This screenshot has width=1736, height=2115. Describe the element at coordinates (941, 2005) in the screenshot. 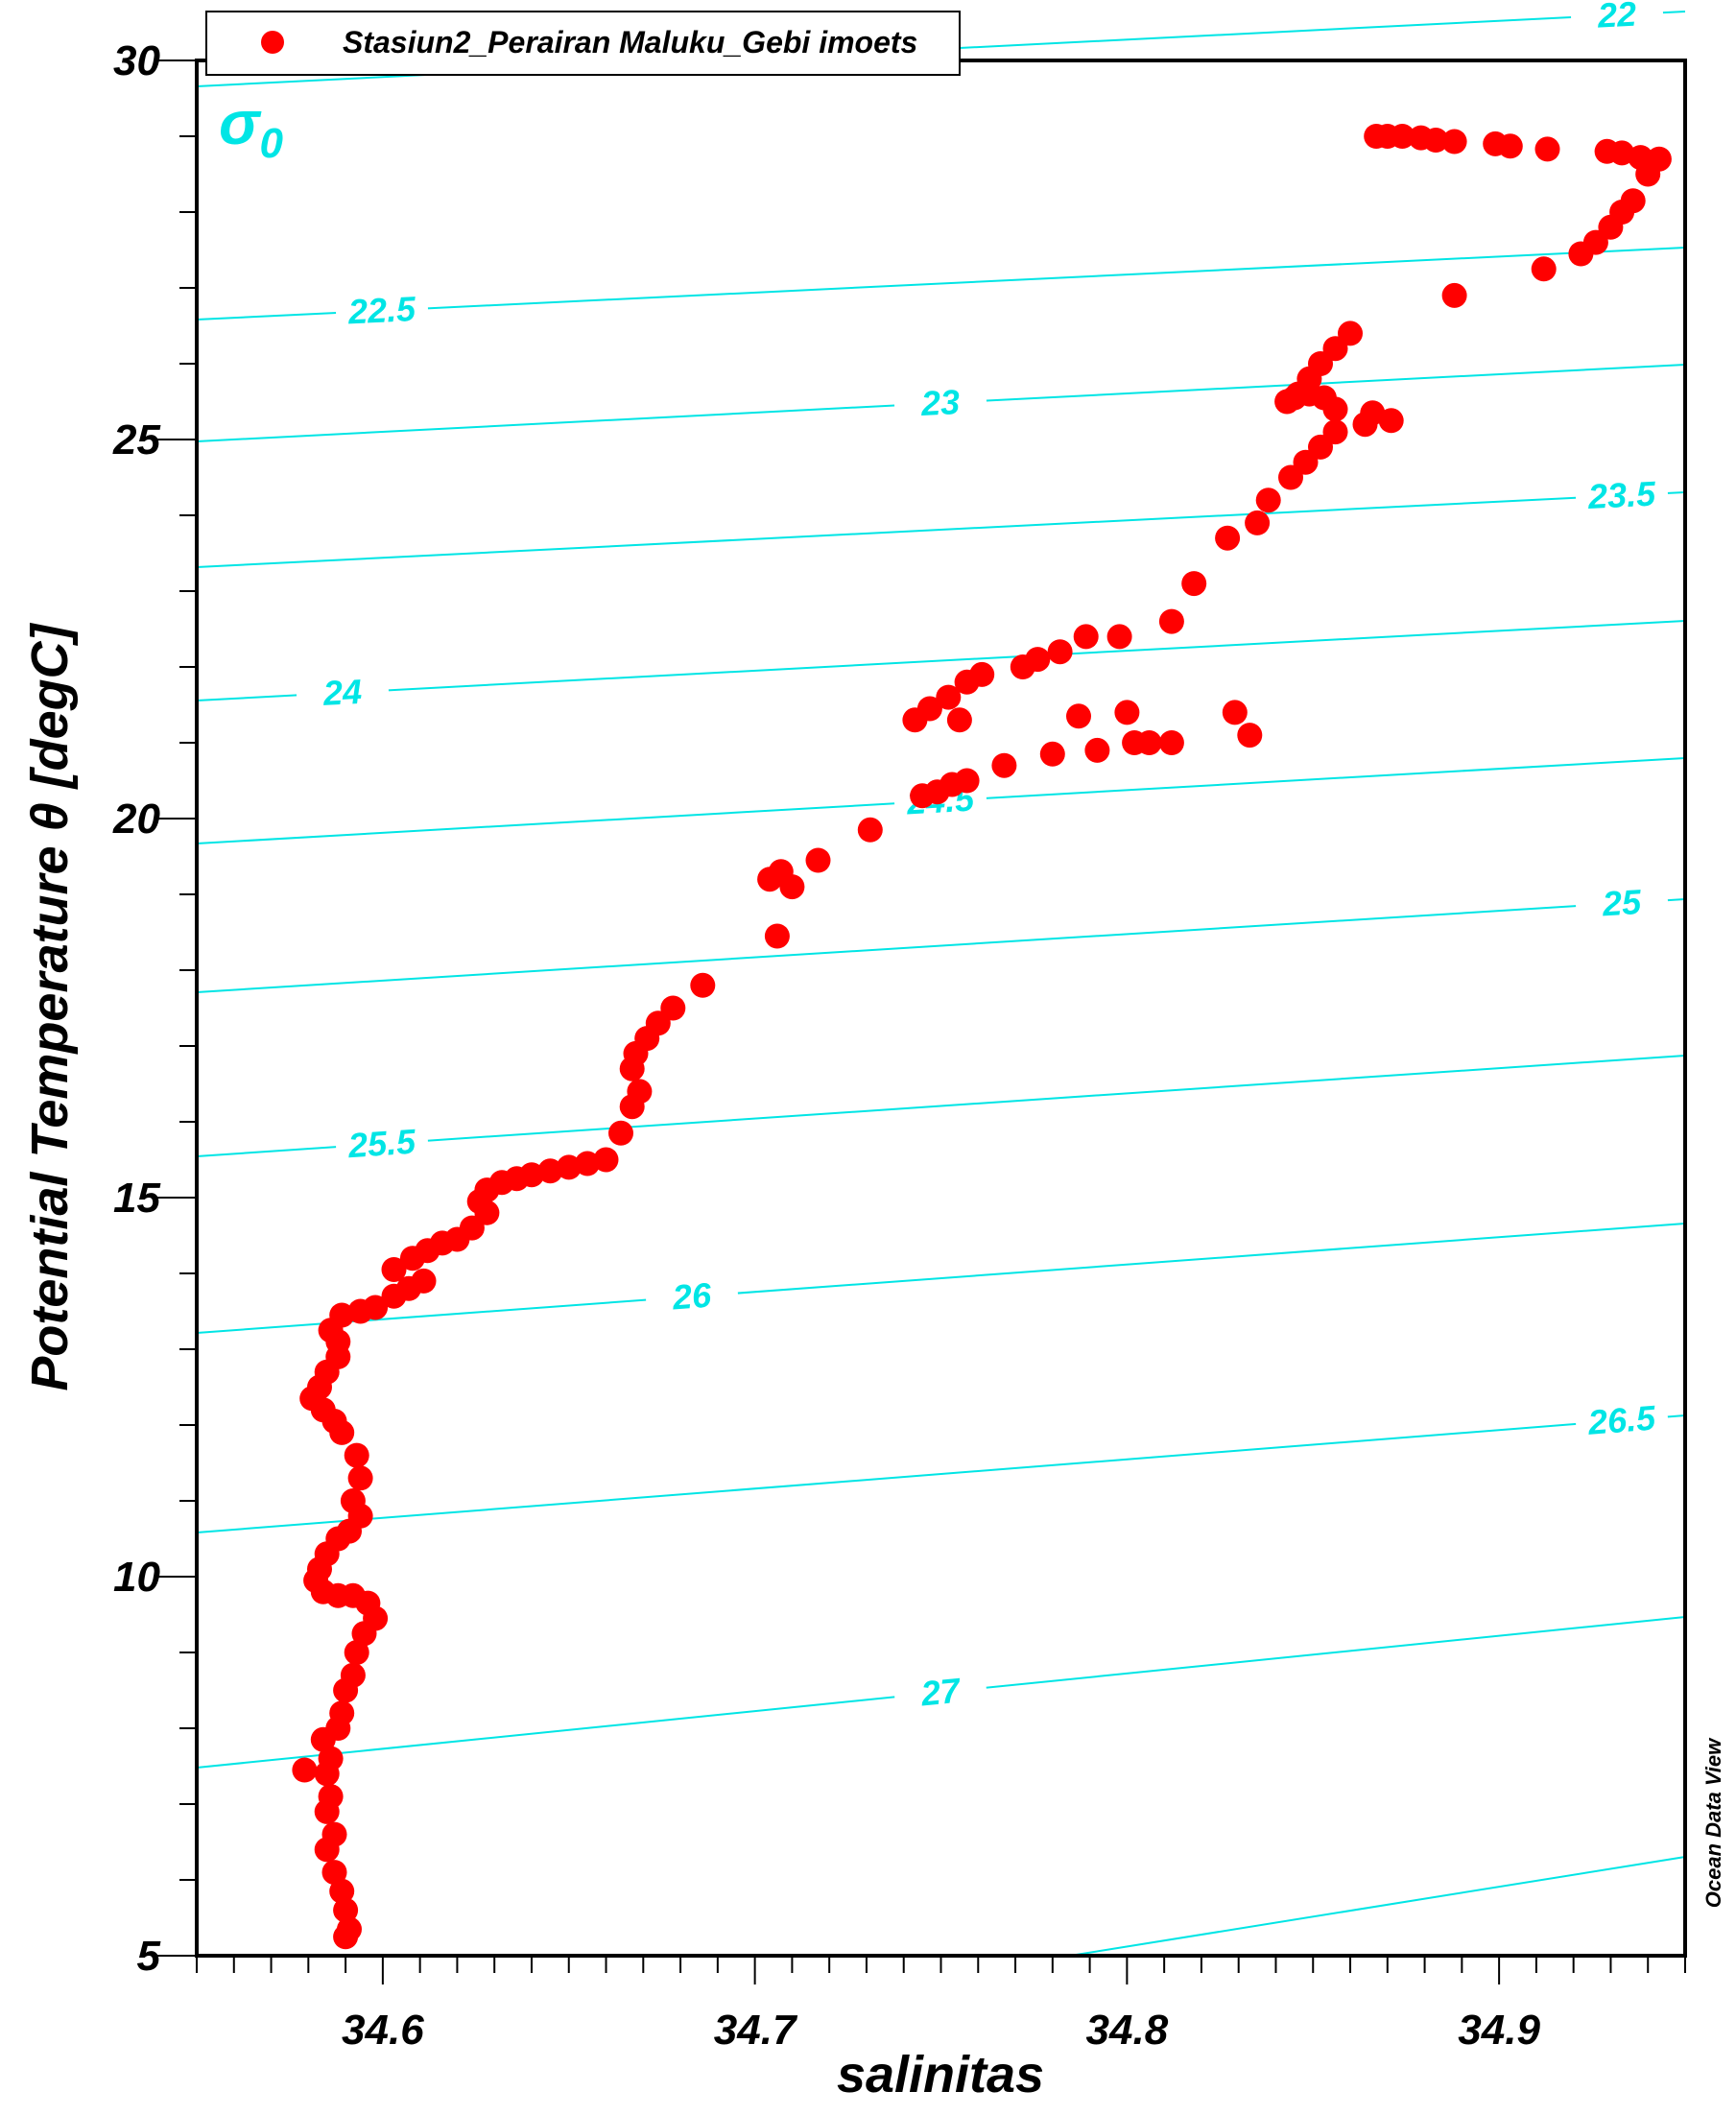

I see `x-axis: 34.6 34.7 34.8 34.9` at that location.